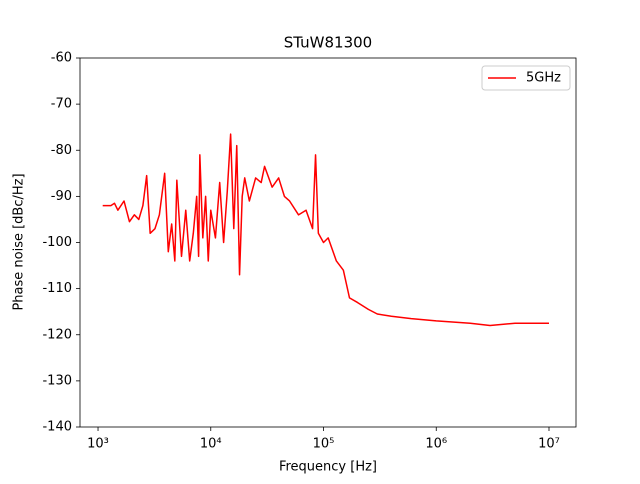 The image size is (640, 484). I want to click on y-axis-label: Phase noise [dBc/Hz], so click(19, 241).